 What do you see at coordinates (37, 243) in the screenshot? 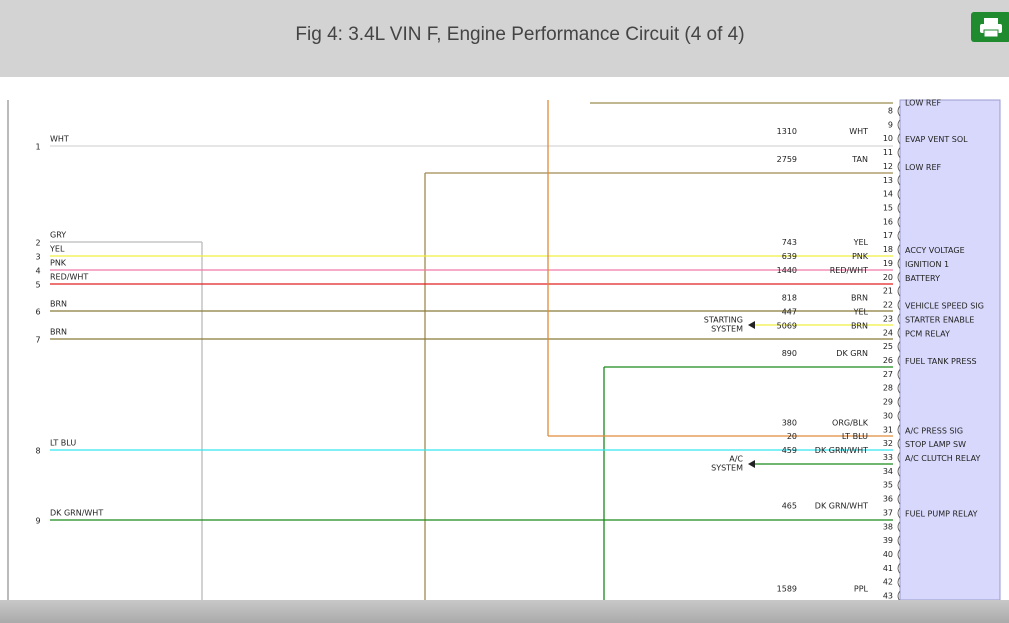
I see `left-pin-number: 2` at bounding box center [37, 243].